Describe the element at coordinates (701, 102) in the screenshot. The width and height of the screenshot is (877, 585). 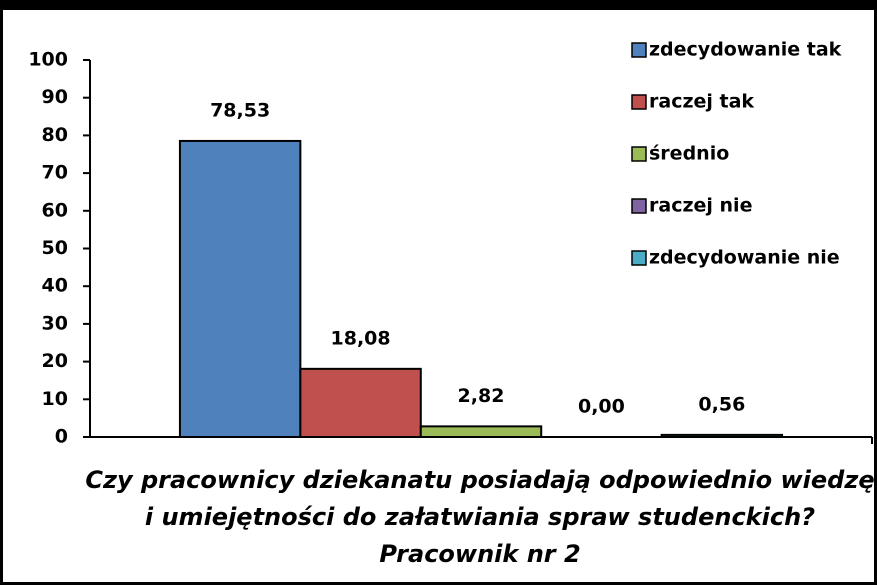
I see `legend-label: raczej tak` at that location.